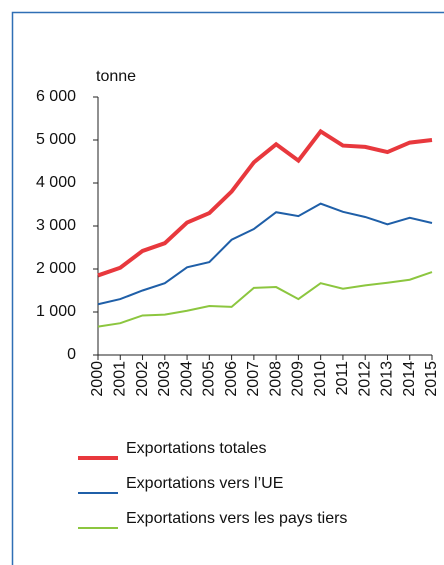 This screenshot has height=565, width=444. What do you see at coordinates (298, 379) in the screenshot?
I see `x-tick-label: 2009` at bounding box center [298, 379].